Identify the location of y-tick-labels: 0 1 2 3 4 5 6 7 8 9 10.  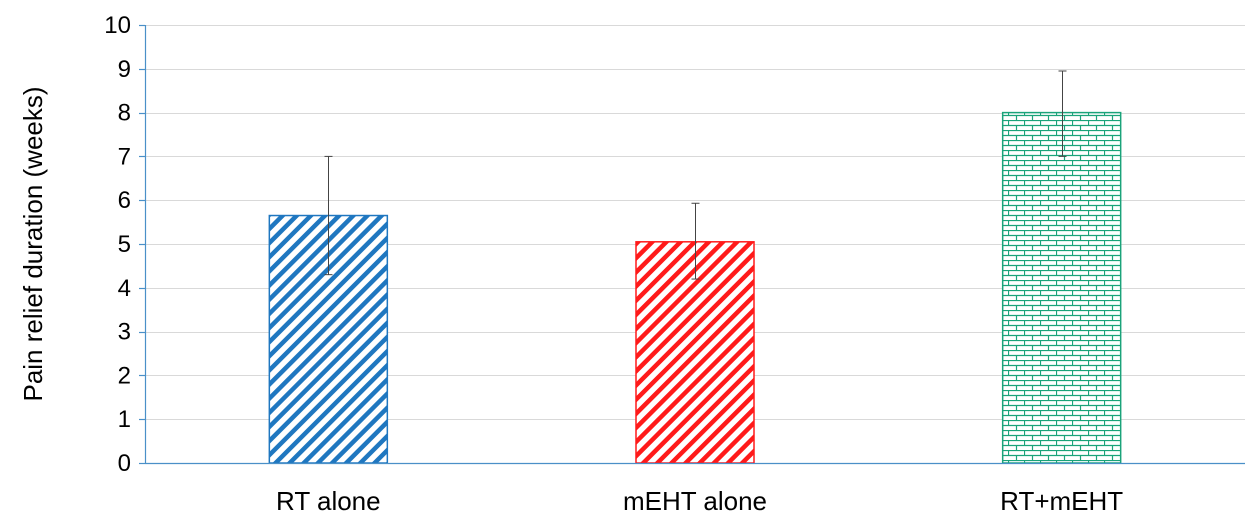
(117, 244).